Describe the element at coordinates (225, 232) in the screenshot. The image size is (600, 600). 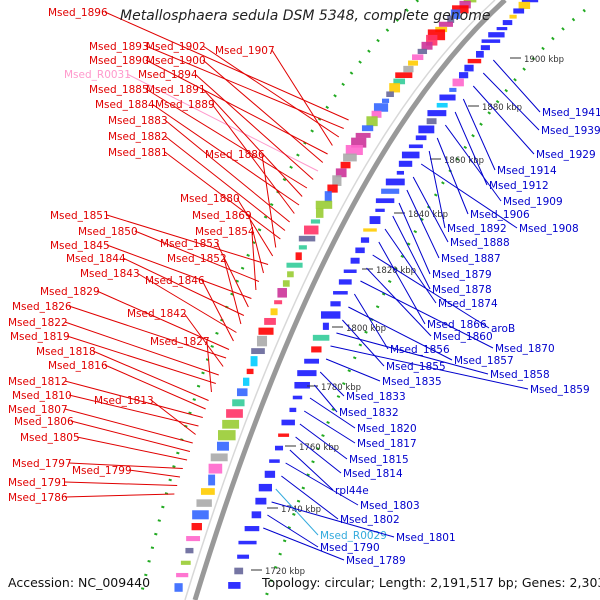
I see `gene-label-left: Msed_1854` at that location.